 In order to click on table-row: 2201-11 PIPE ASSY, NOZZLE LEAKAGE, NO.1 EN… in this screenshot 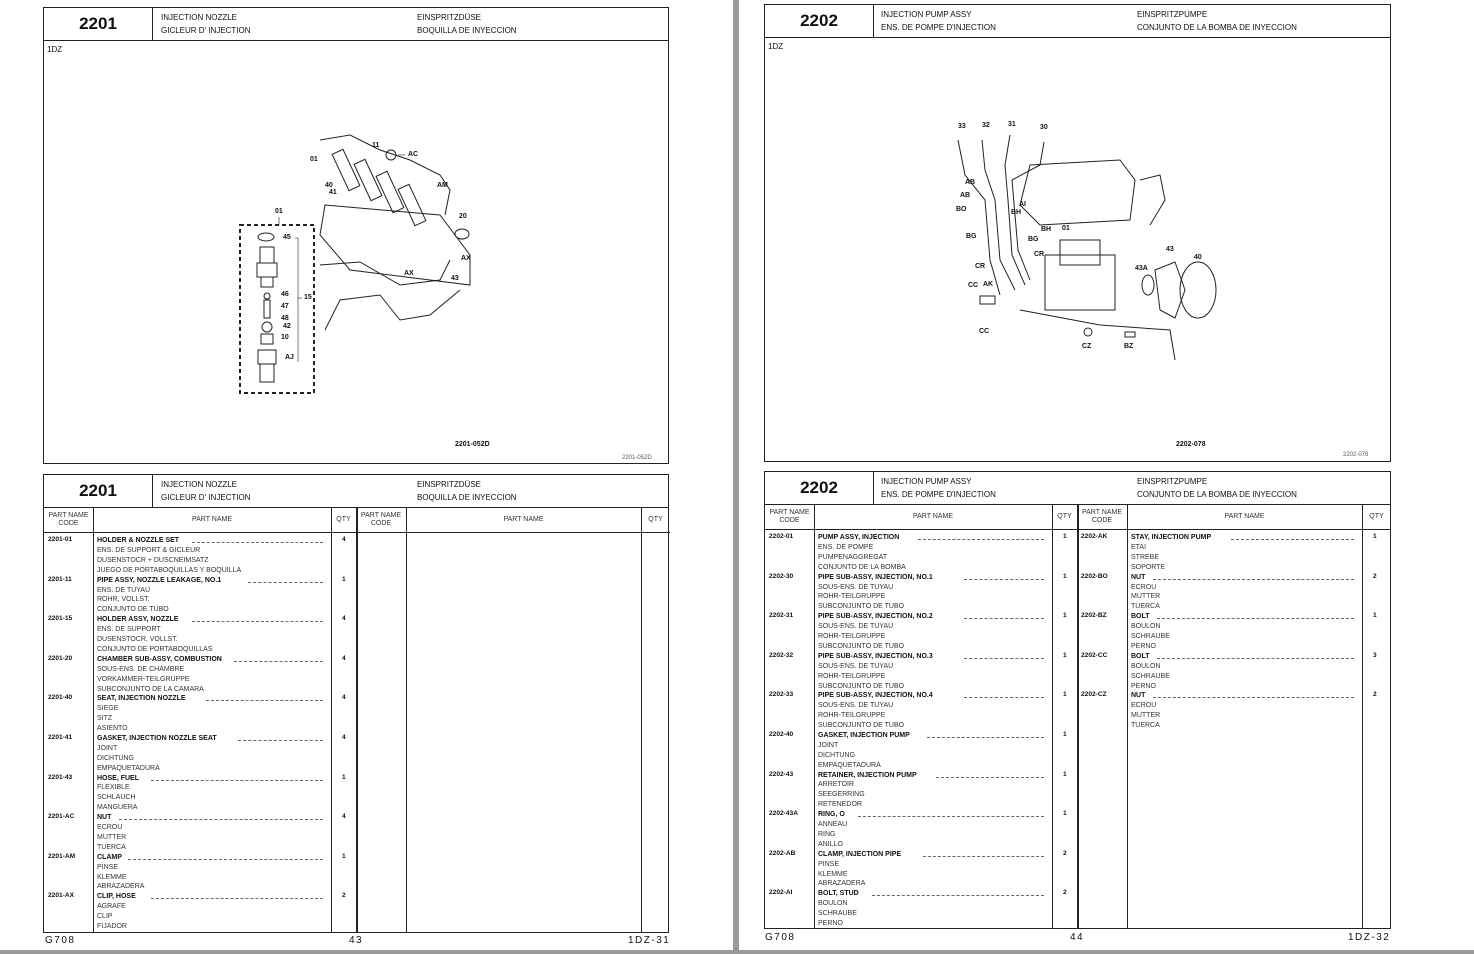, I will do `click(200, 596)`.